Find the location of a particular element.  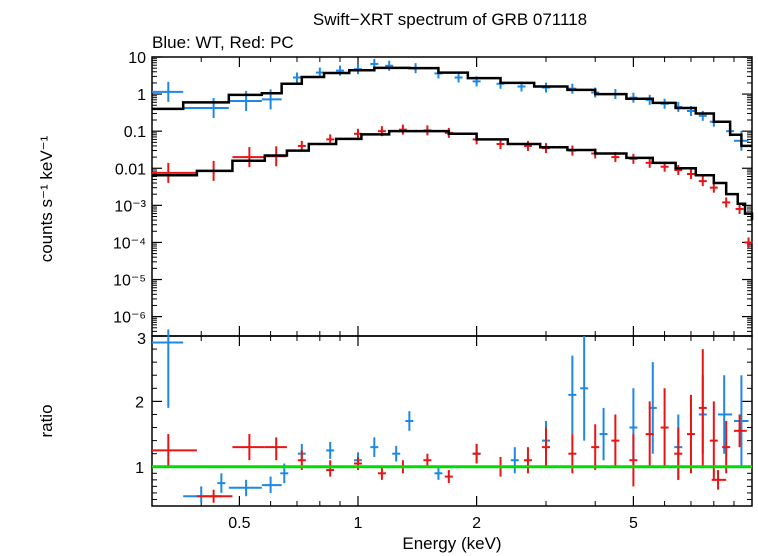

x-tick-label: 1 is located at coordinates (358, 523).